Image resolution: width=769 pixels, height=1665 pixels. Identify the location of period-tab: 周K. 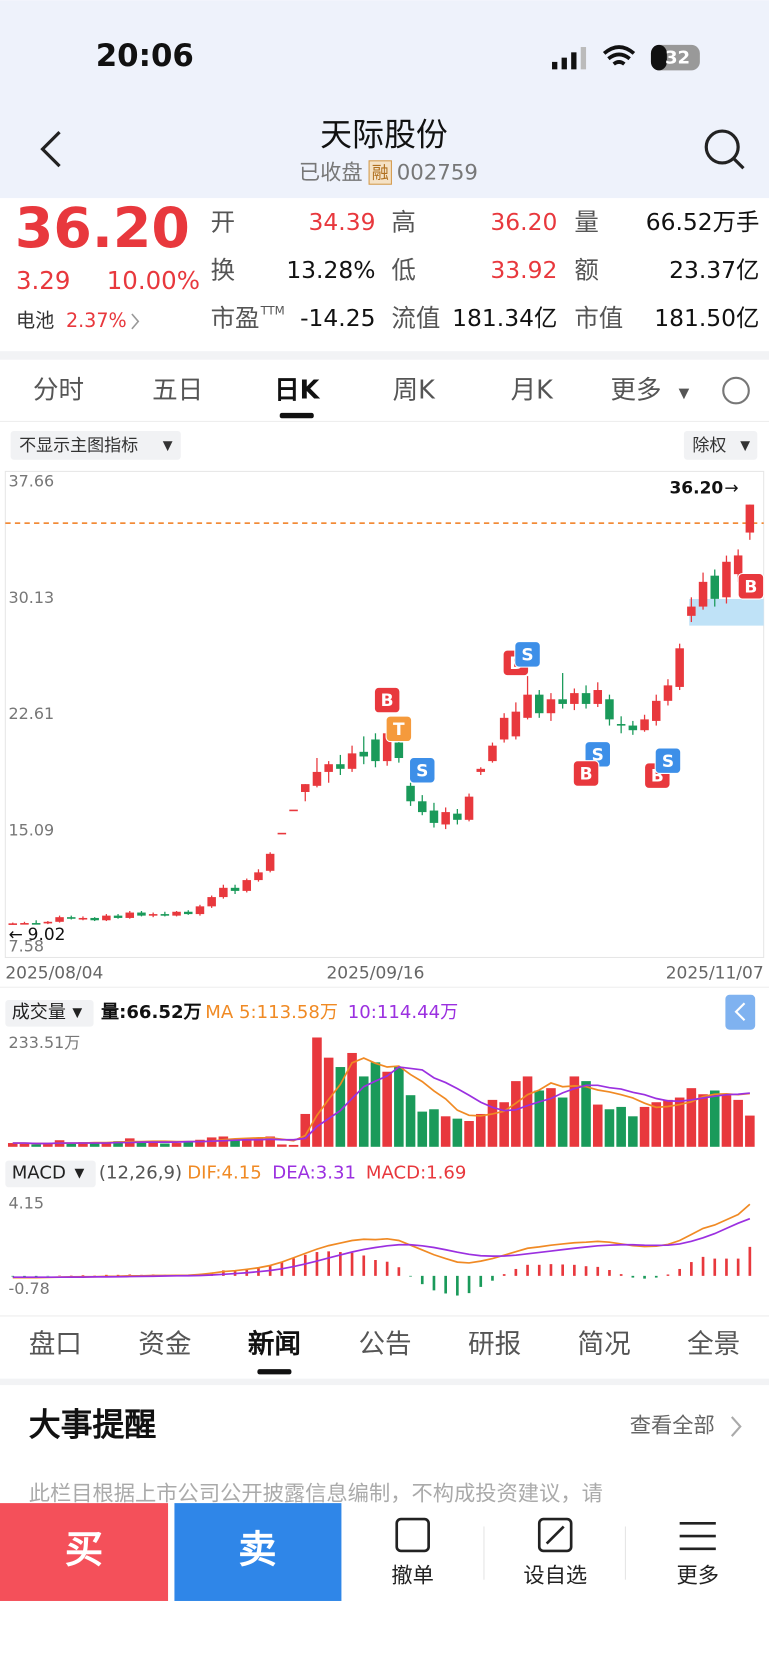
(415, 391).